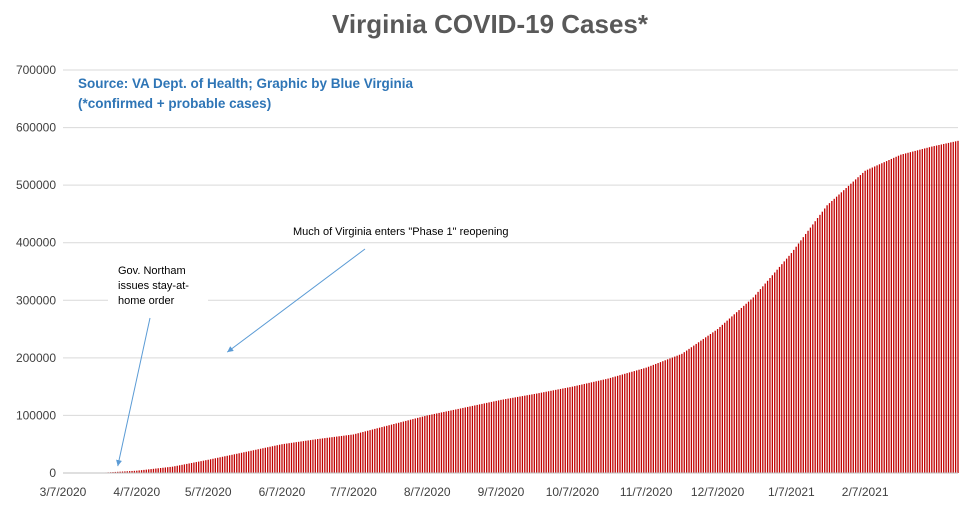  What do you see at coordinates (36, 185) in the screenshot?
I see `y-tick-label: 500000` at bounding box center [36, 185].